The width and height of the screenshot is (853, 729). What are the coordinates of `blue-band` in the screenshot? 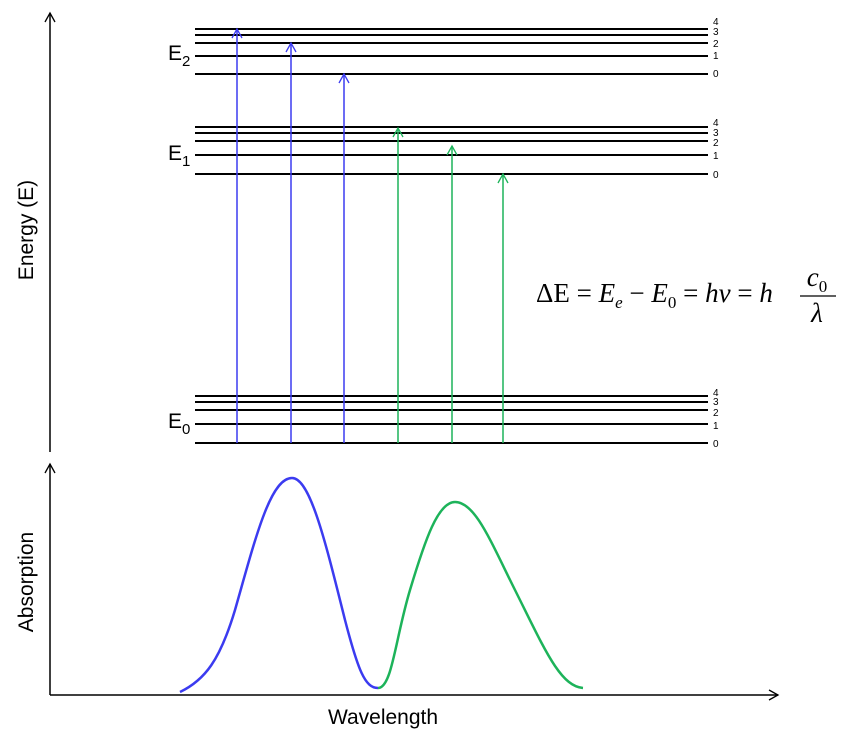 It's located at (279, 585).